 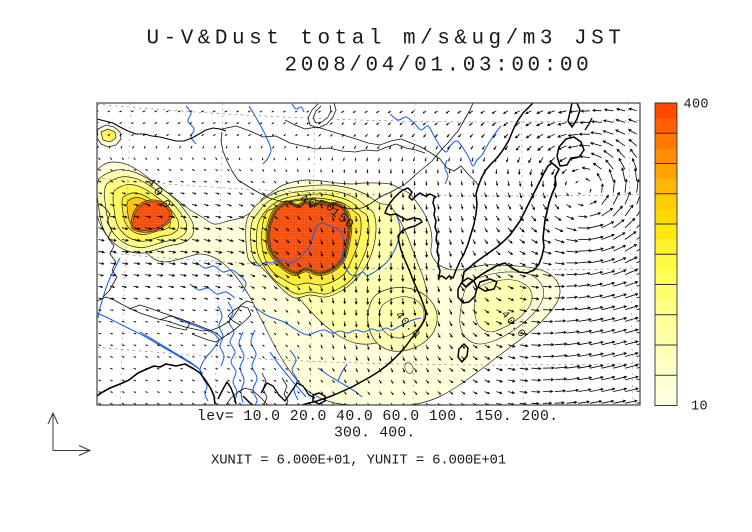 I want to click on svg-text: 10, so click(x=699, y=406).